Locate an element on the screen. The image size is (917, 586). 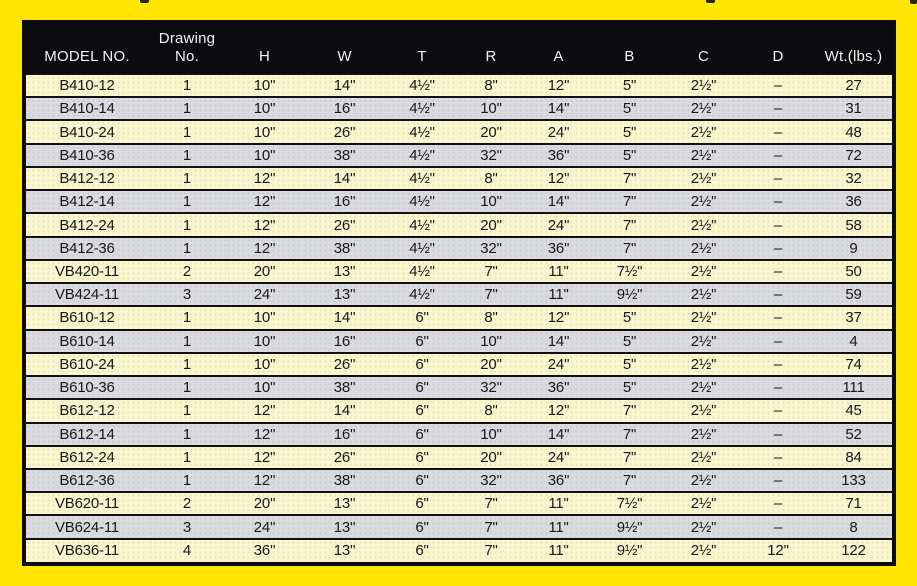
cell-model: B610-36 is located at coordinates (87, 387).